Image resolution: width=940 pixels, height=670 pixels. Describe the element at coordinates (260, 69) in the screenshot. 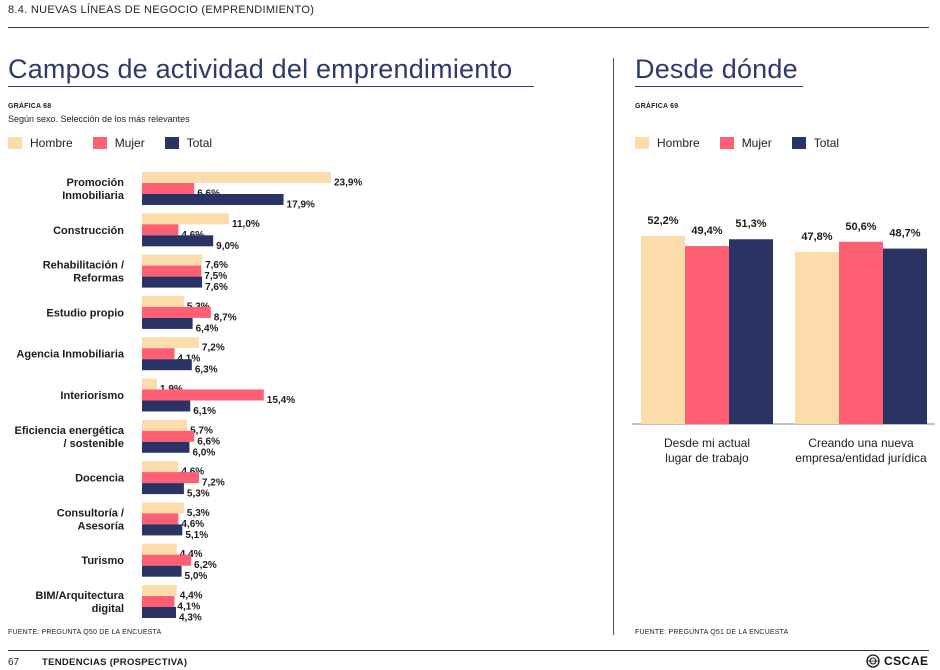

I see `left-chart-title: Campos de actividad del emprendimiento` at that location.